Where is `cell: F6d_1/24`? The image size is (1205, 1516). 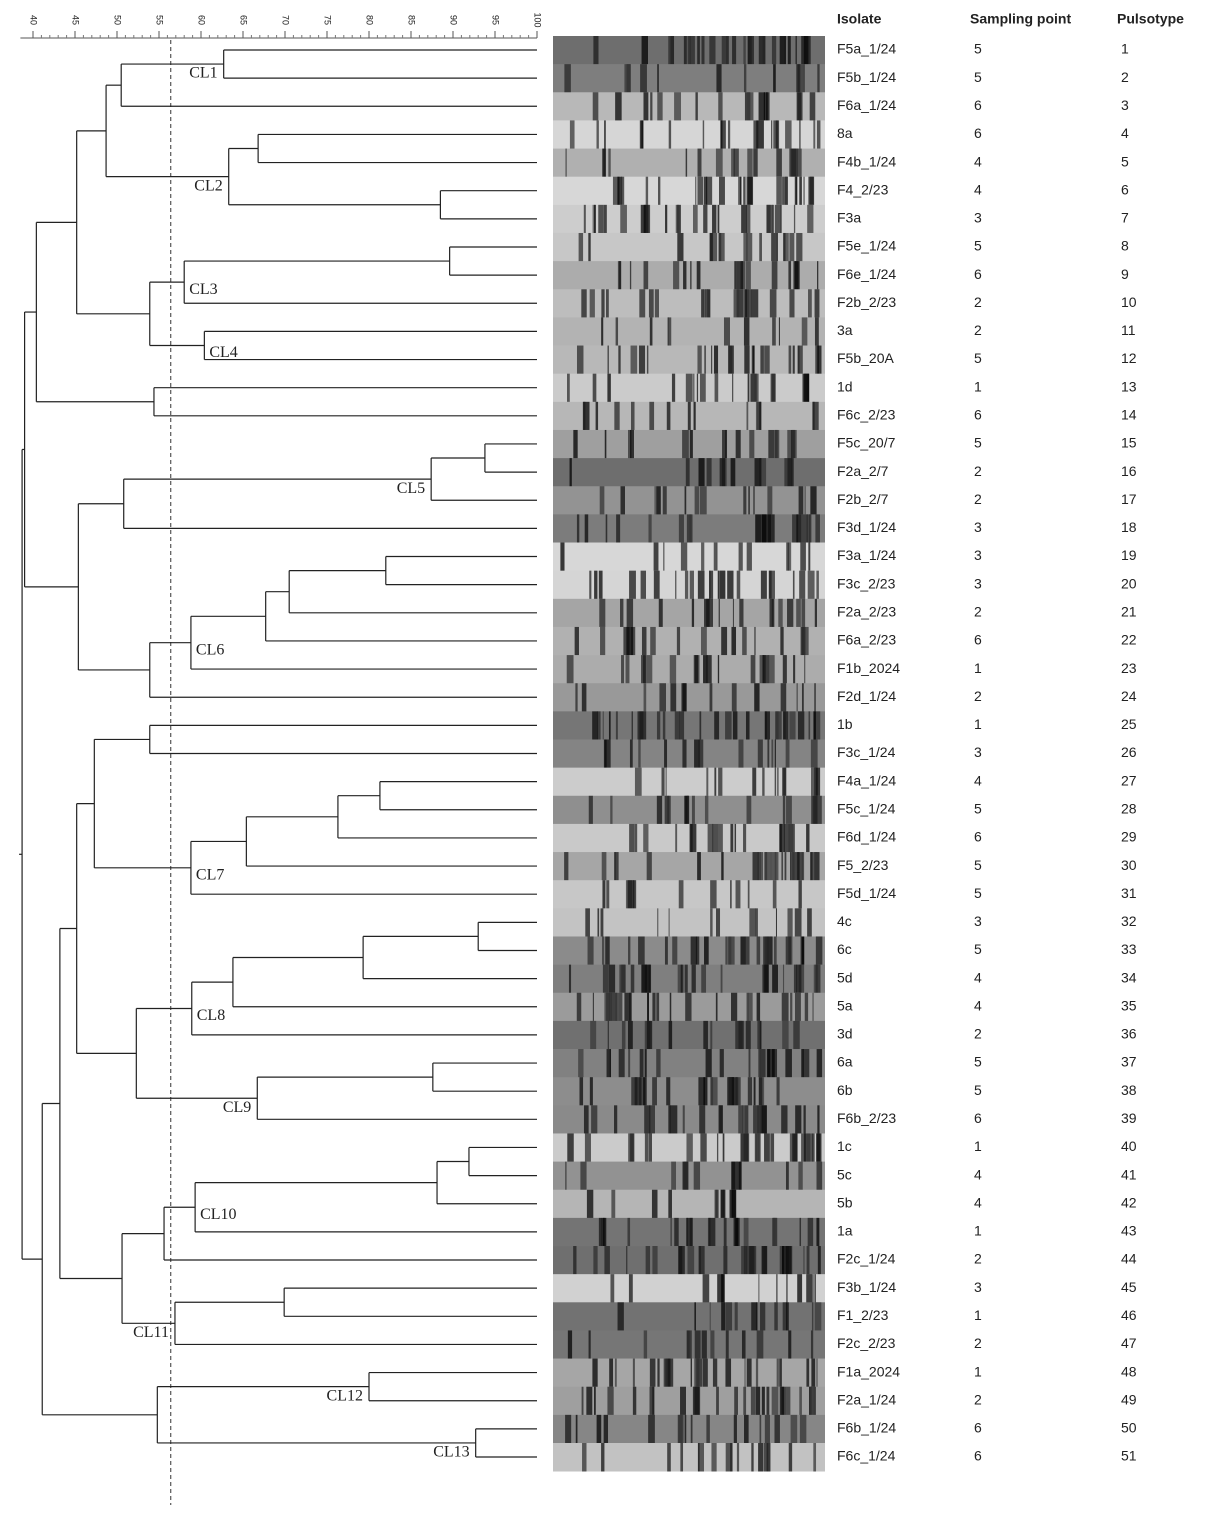 cell: F6d_1/24 is located at coordinates (866, 837).